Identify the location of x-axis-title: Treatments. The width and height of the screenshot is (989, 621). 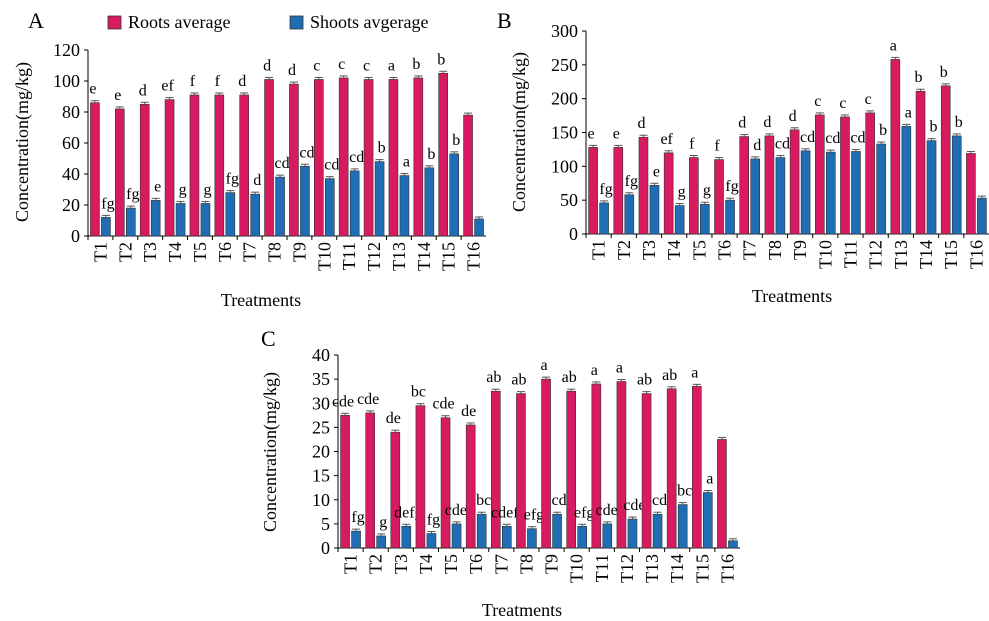
(522, 610).